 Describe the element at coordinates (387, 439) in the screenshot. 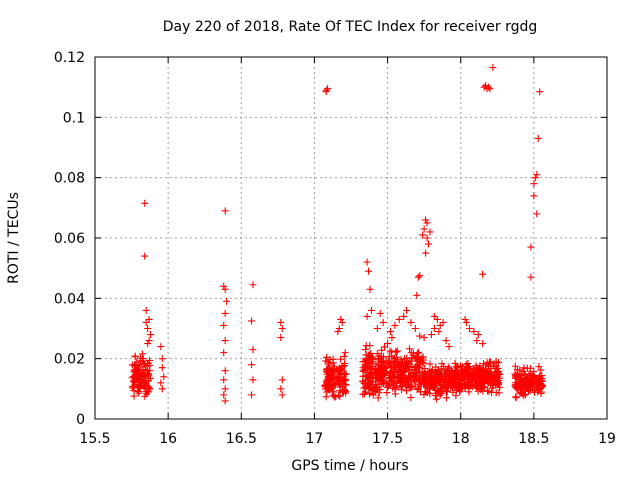

I see `x-tick-label: 17.5` at that location.